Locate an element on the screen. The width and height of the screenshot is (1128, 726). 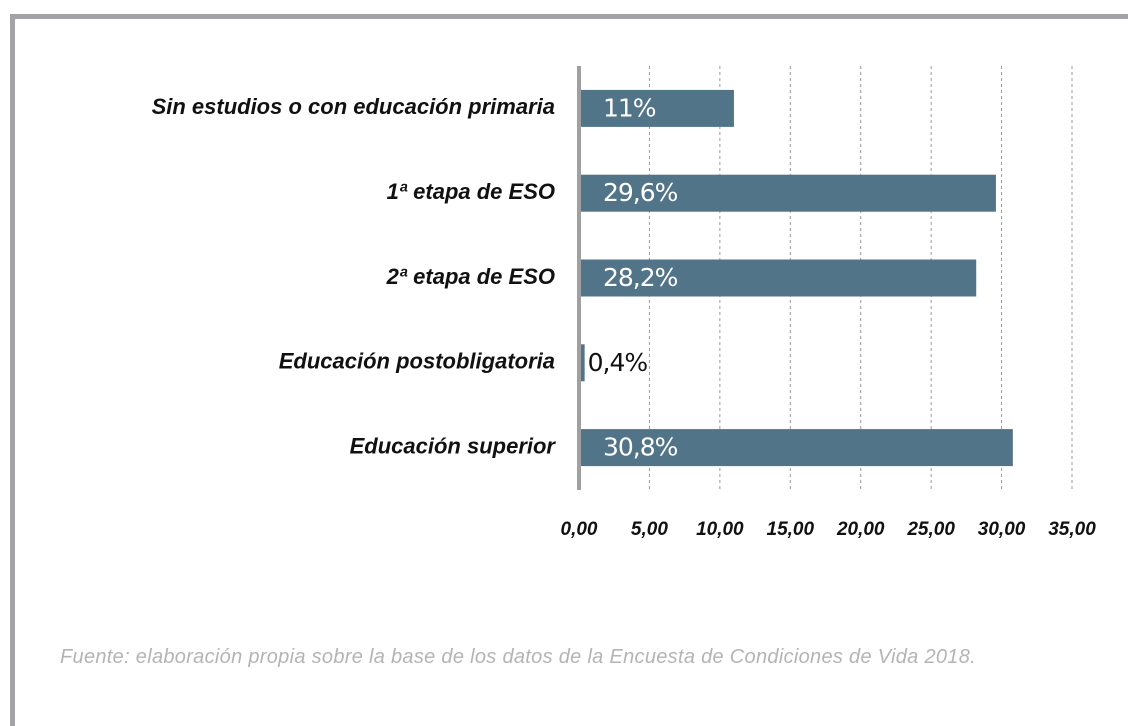
x-tick-label: 35,00 is located at coordinates (1072, 529).